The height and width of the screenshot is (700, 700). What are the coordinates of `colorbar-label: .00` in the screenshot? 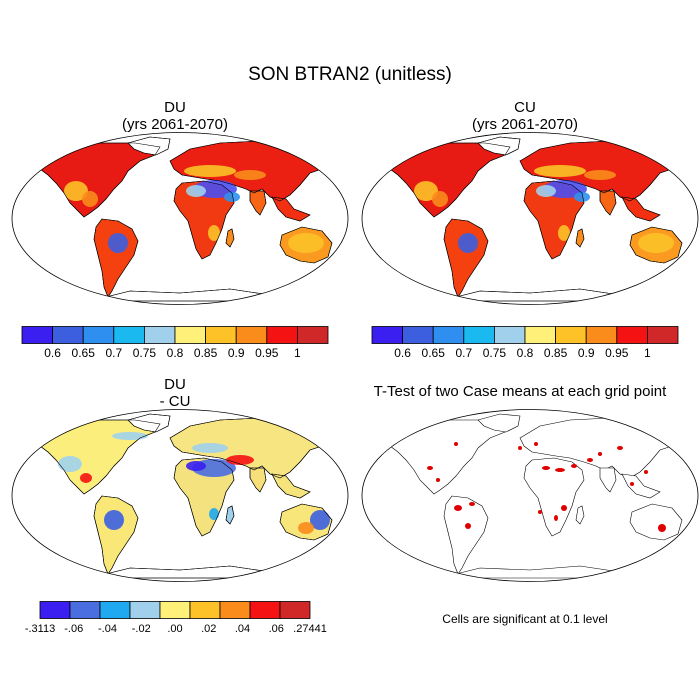 It's located at (174, 629).